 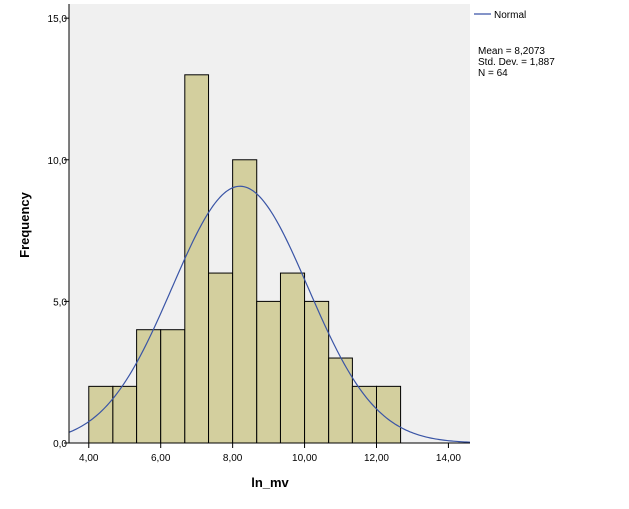 What do you see at coordinates (89, 458) in the screenshot?
I see `x-tick-label: 4,00` at bounding box center [89, 458].